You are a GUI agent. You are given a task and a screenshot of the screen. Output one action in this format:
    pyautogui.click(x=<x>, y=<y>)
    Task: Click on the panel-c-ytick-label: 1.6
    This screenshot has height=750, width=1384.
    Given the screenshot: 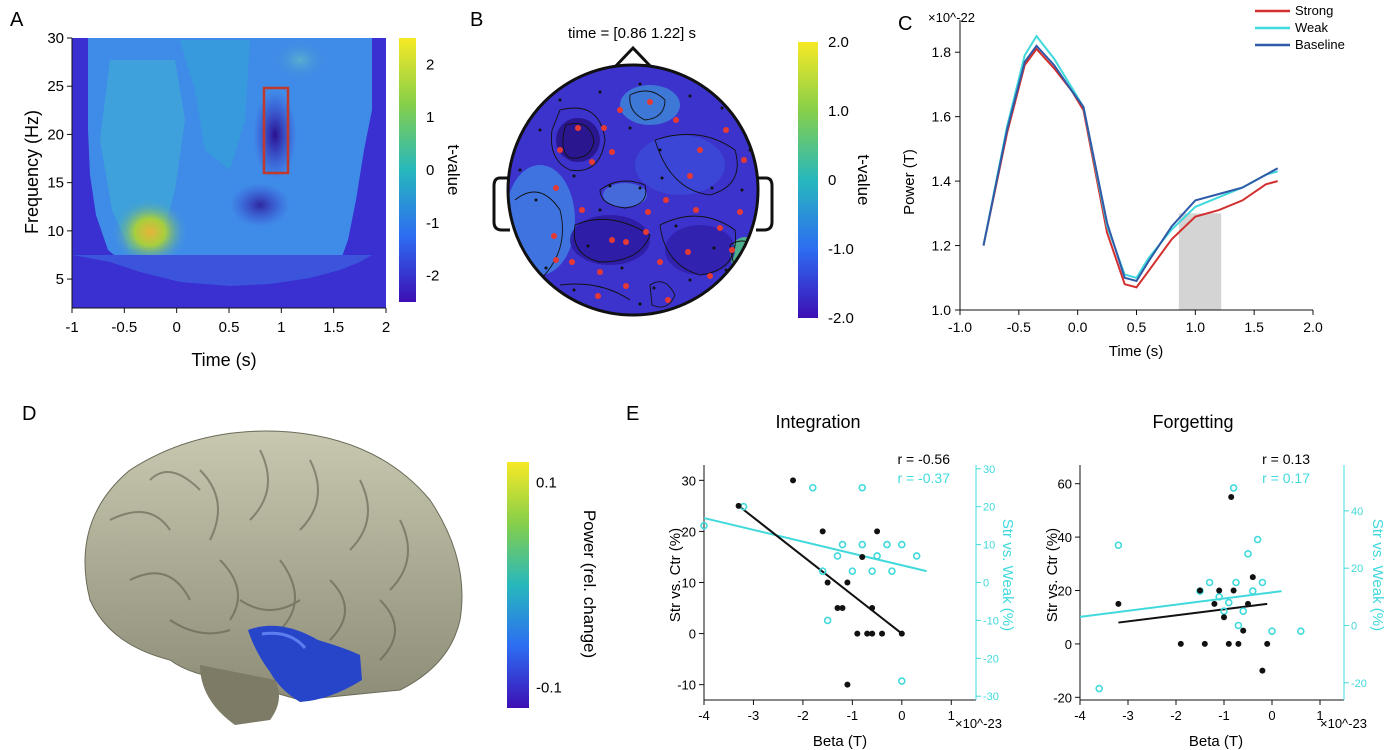 What is the action you would take?
    pyautogui.click(x=942, y=117)
    